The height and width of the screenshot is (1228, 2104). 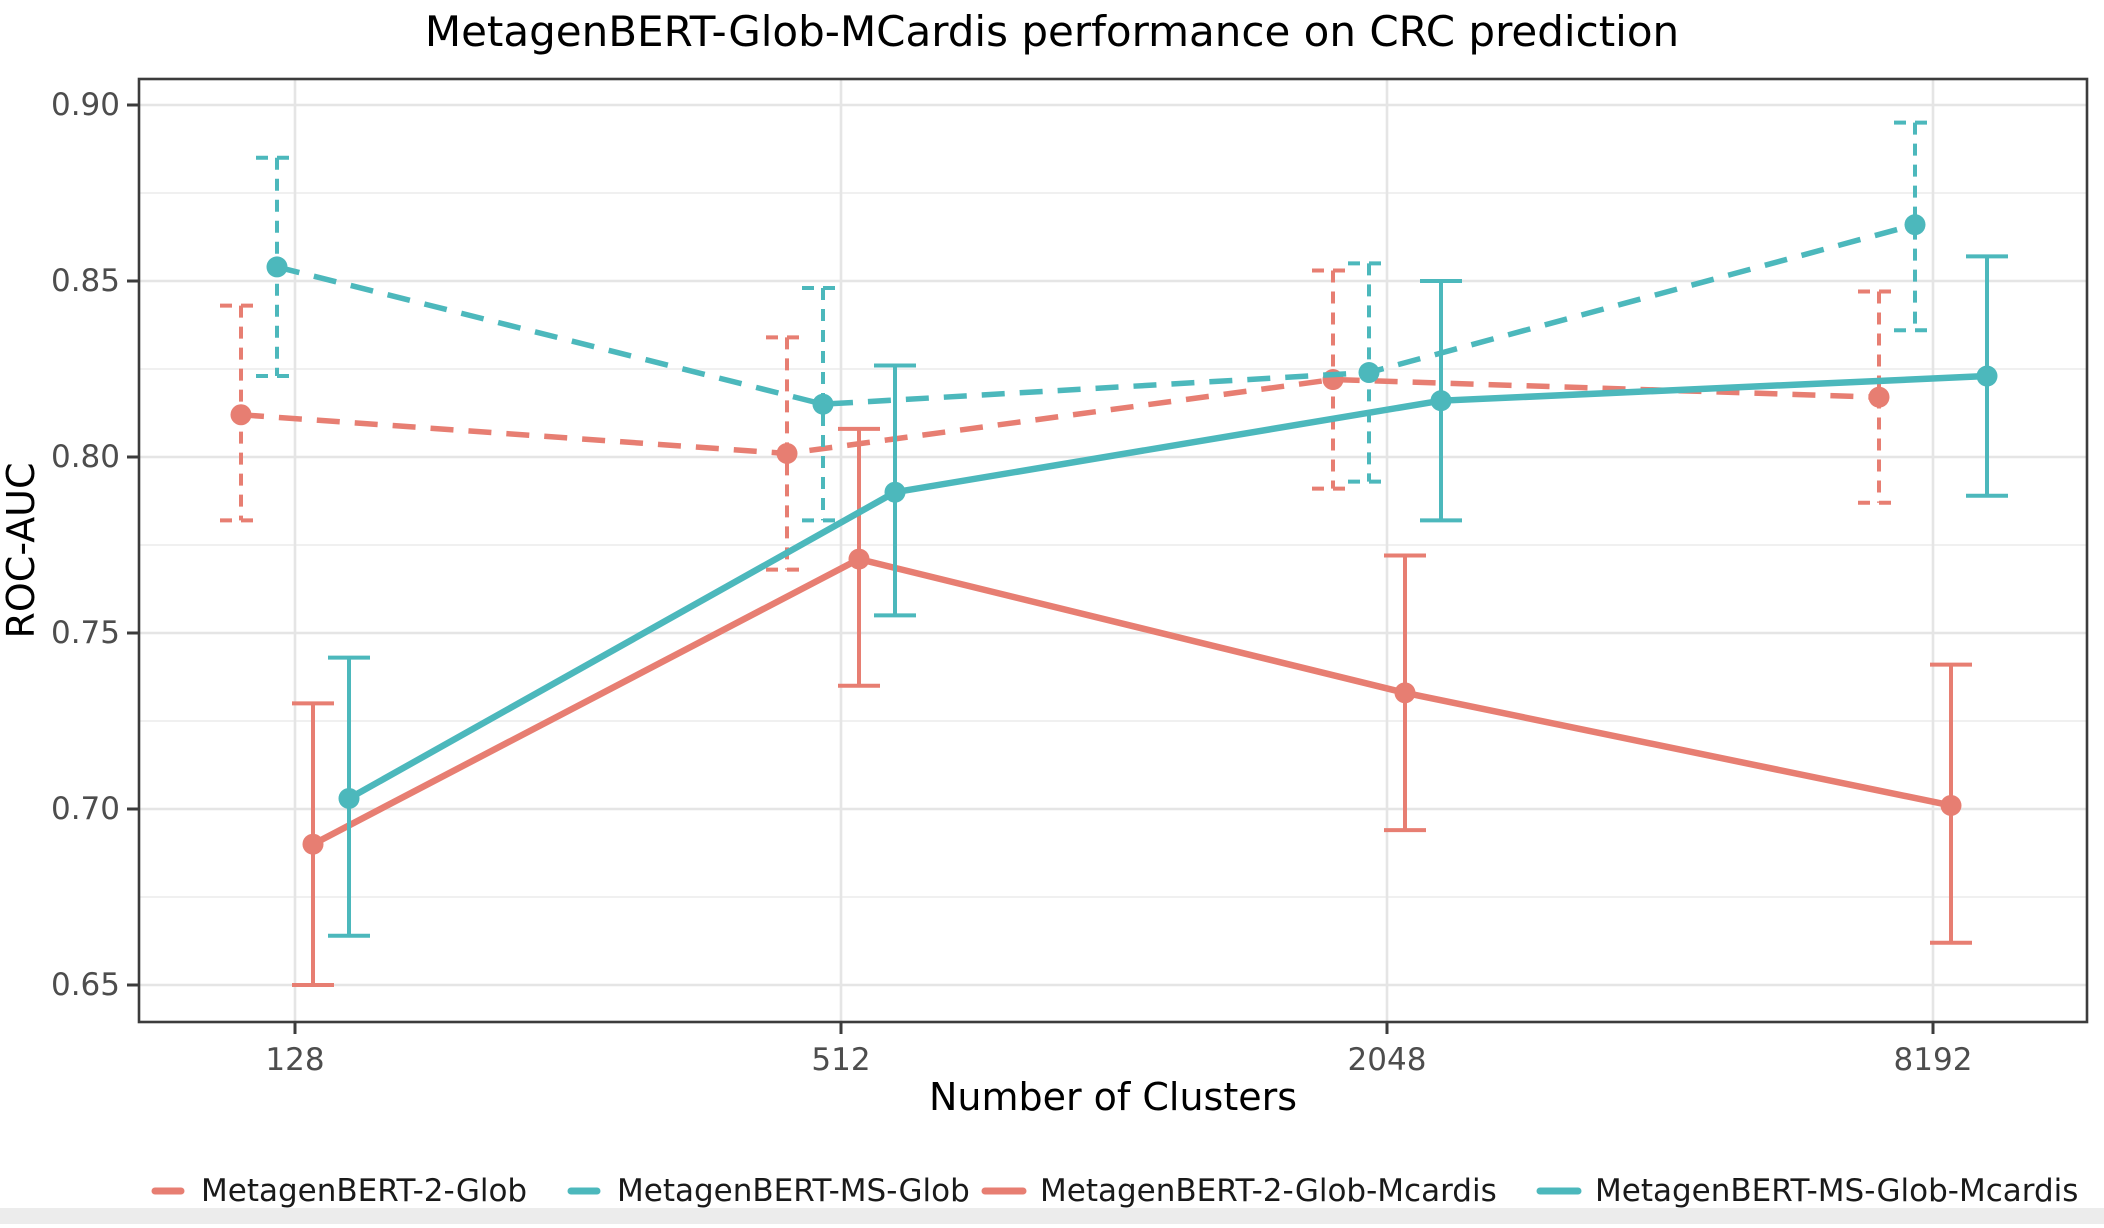 I want to click on x-axis-label: Number of Clusters, so click(x=1113, y=1097).